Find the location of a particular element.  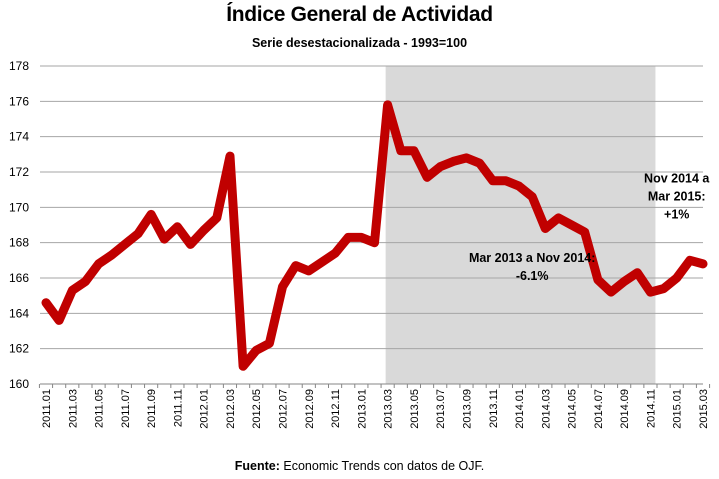

x-tick-label: 2012.09 is located at coordinates (310, 409).